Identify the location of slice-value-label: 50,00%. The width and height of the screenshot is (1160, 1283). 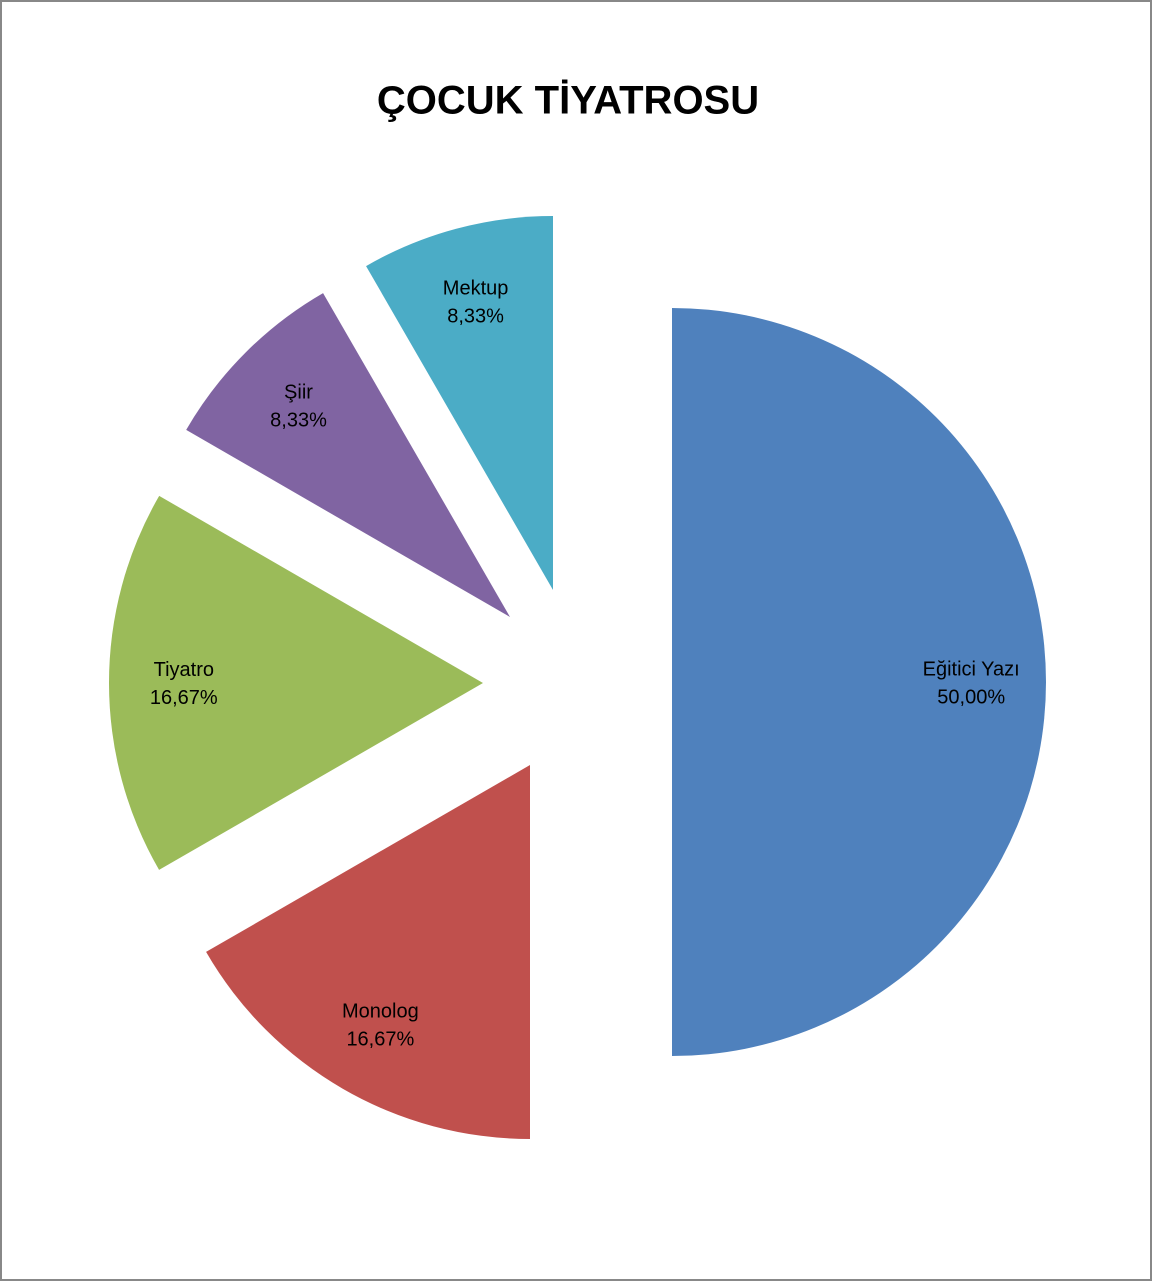
(971, 697).